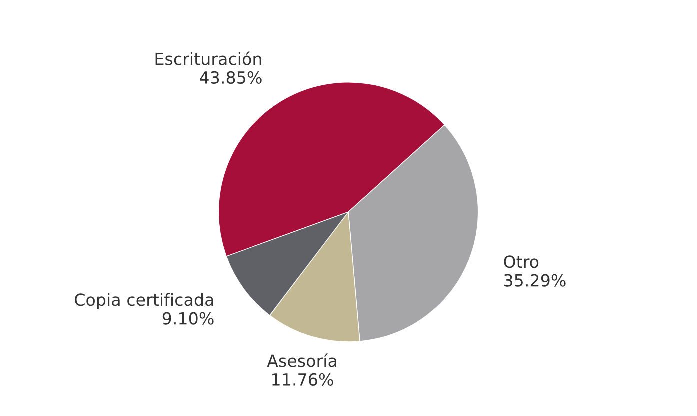  What do you see at coordinates (301, 361) in the screenshot?
I see `slice-label: Asesoría` at bounding box center [301, 361].